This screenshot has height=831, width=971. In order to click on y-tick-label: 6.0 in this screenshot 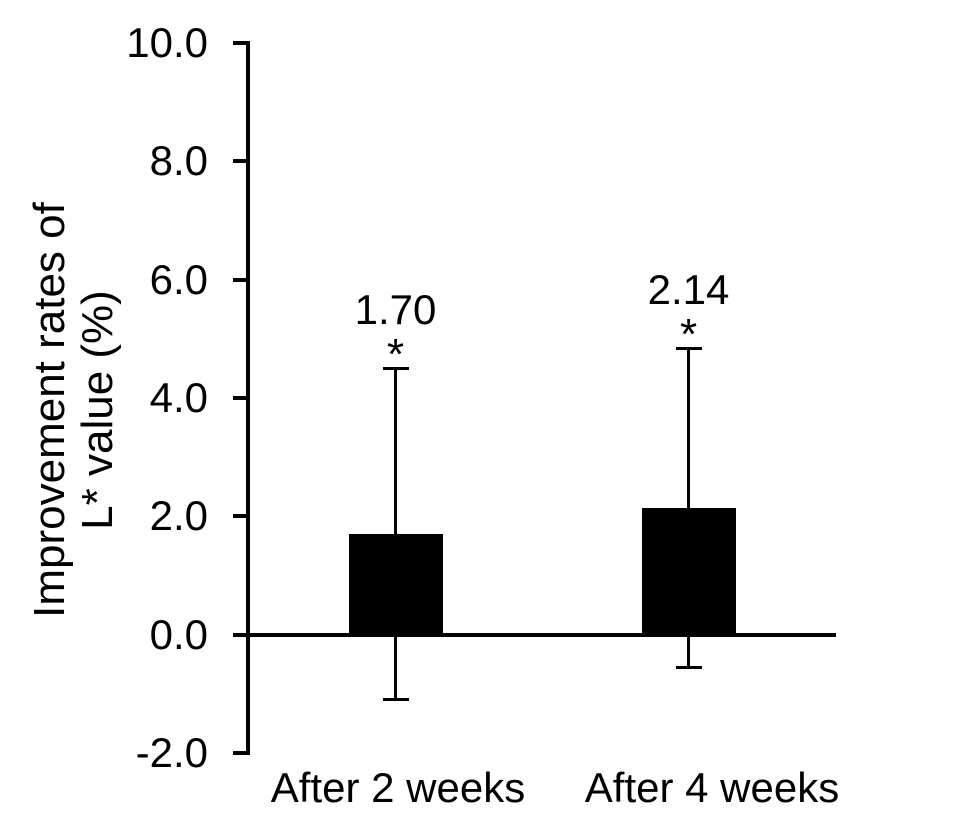, I will do `click(178, 279)`.